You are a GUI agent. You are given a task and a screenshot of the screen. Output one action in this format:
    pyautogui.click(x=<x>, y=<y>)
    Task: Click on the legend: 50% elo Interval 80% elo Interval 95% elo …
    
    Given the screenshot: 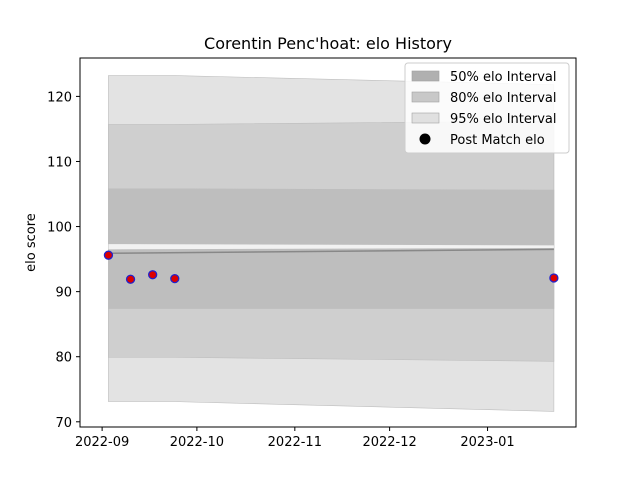 What is the action you would take?
    pyautogui.click(x=487, y=108)
    